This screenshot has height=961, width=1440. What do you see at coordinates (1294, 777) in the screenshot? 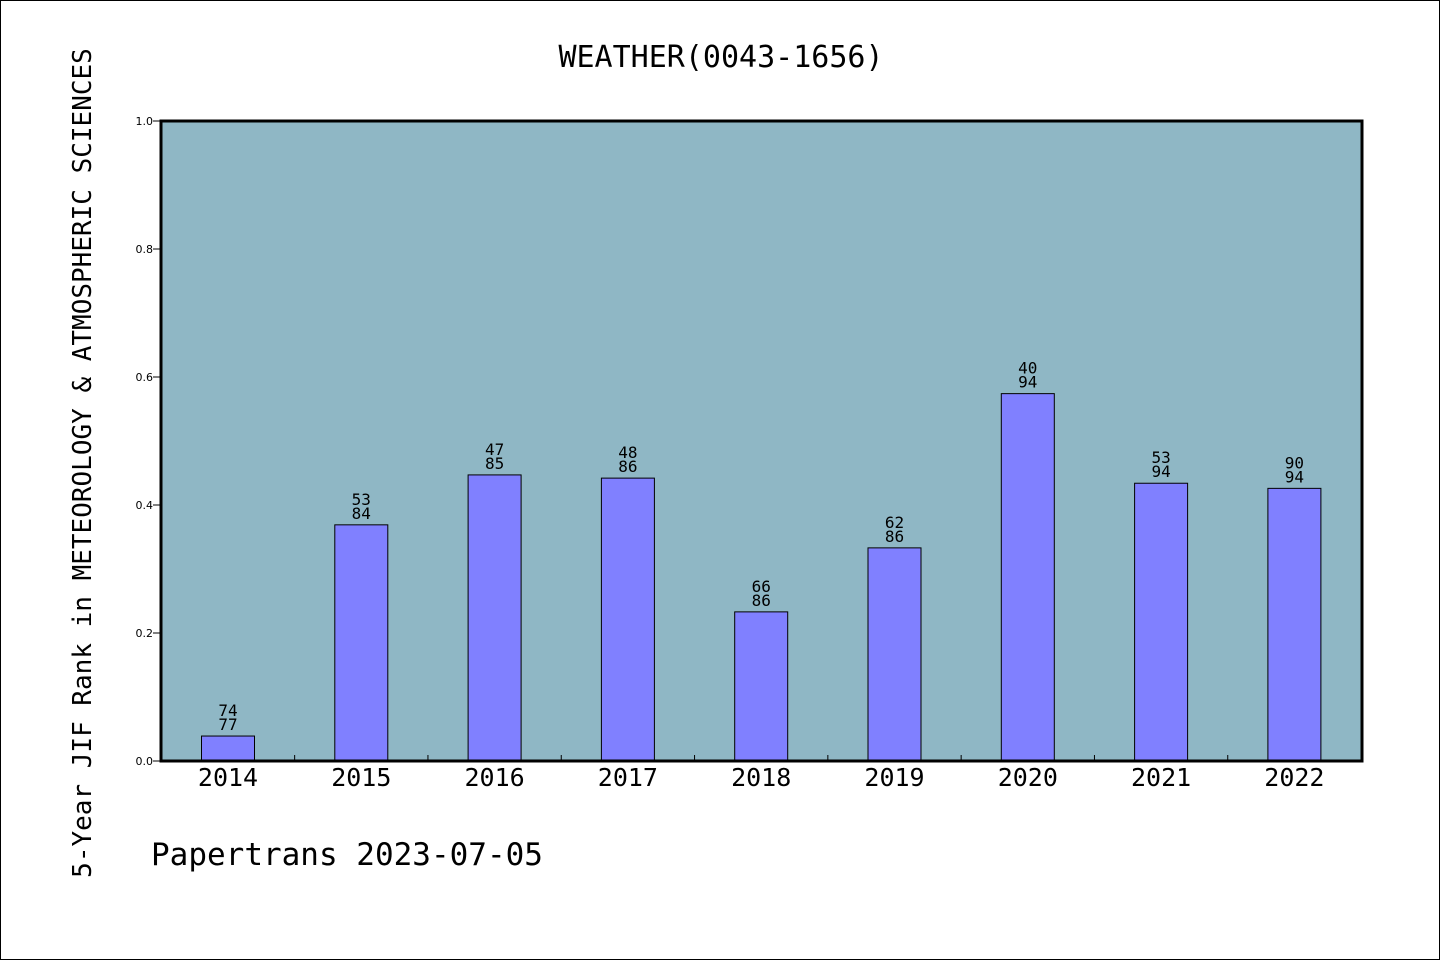
I see `x-tick-label: 2022` at bounding box center [1294, 777].